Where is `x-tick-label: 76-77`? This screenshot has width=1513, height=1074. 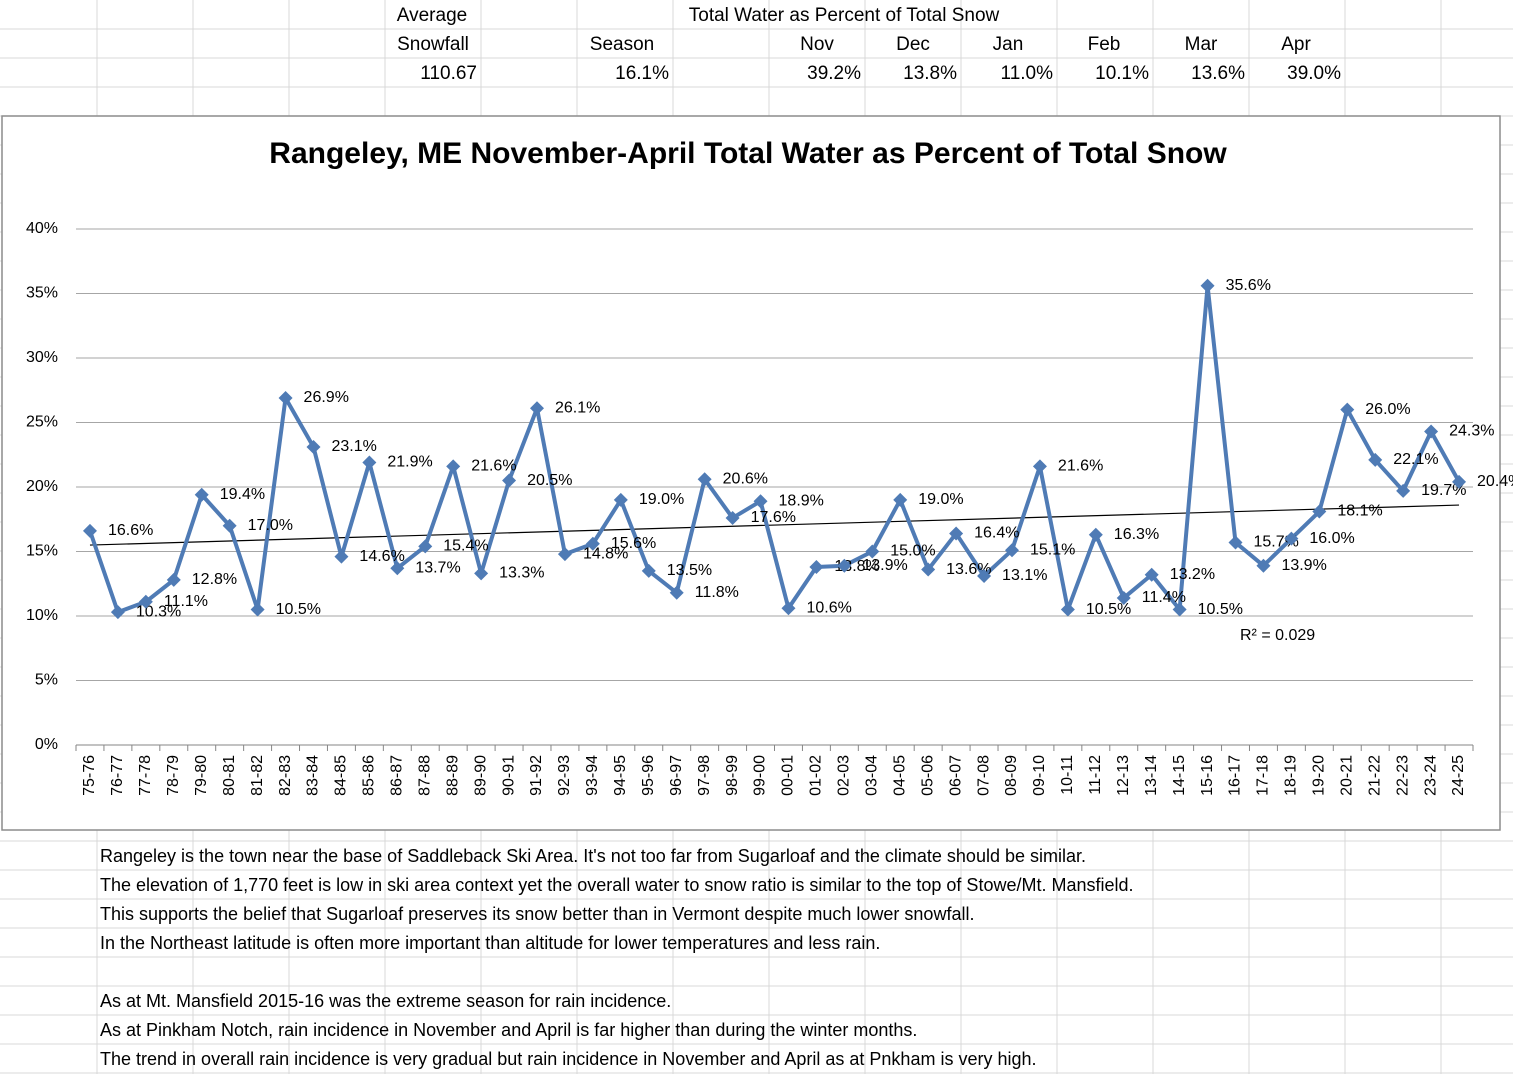 x-tick-label: 76-77 is located at coordinates (117, 775).